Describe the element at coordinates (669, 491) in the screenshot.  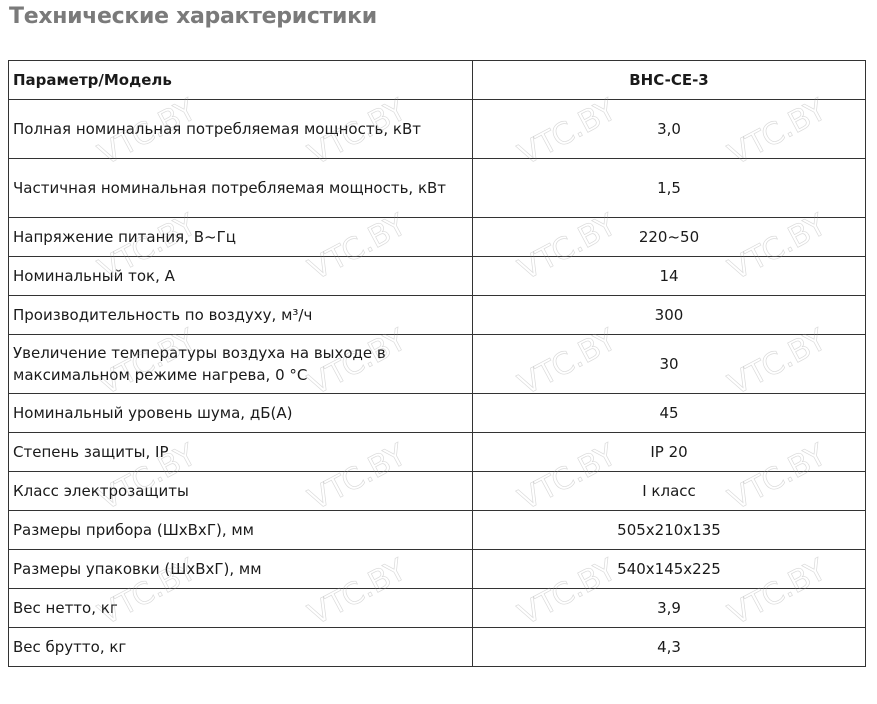
I see `value-cell: I класс` at that location.